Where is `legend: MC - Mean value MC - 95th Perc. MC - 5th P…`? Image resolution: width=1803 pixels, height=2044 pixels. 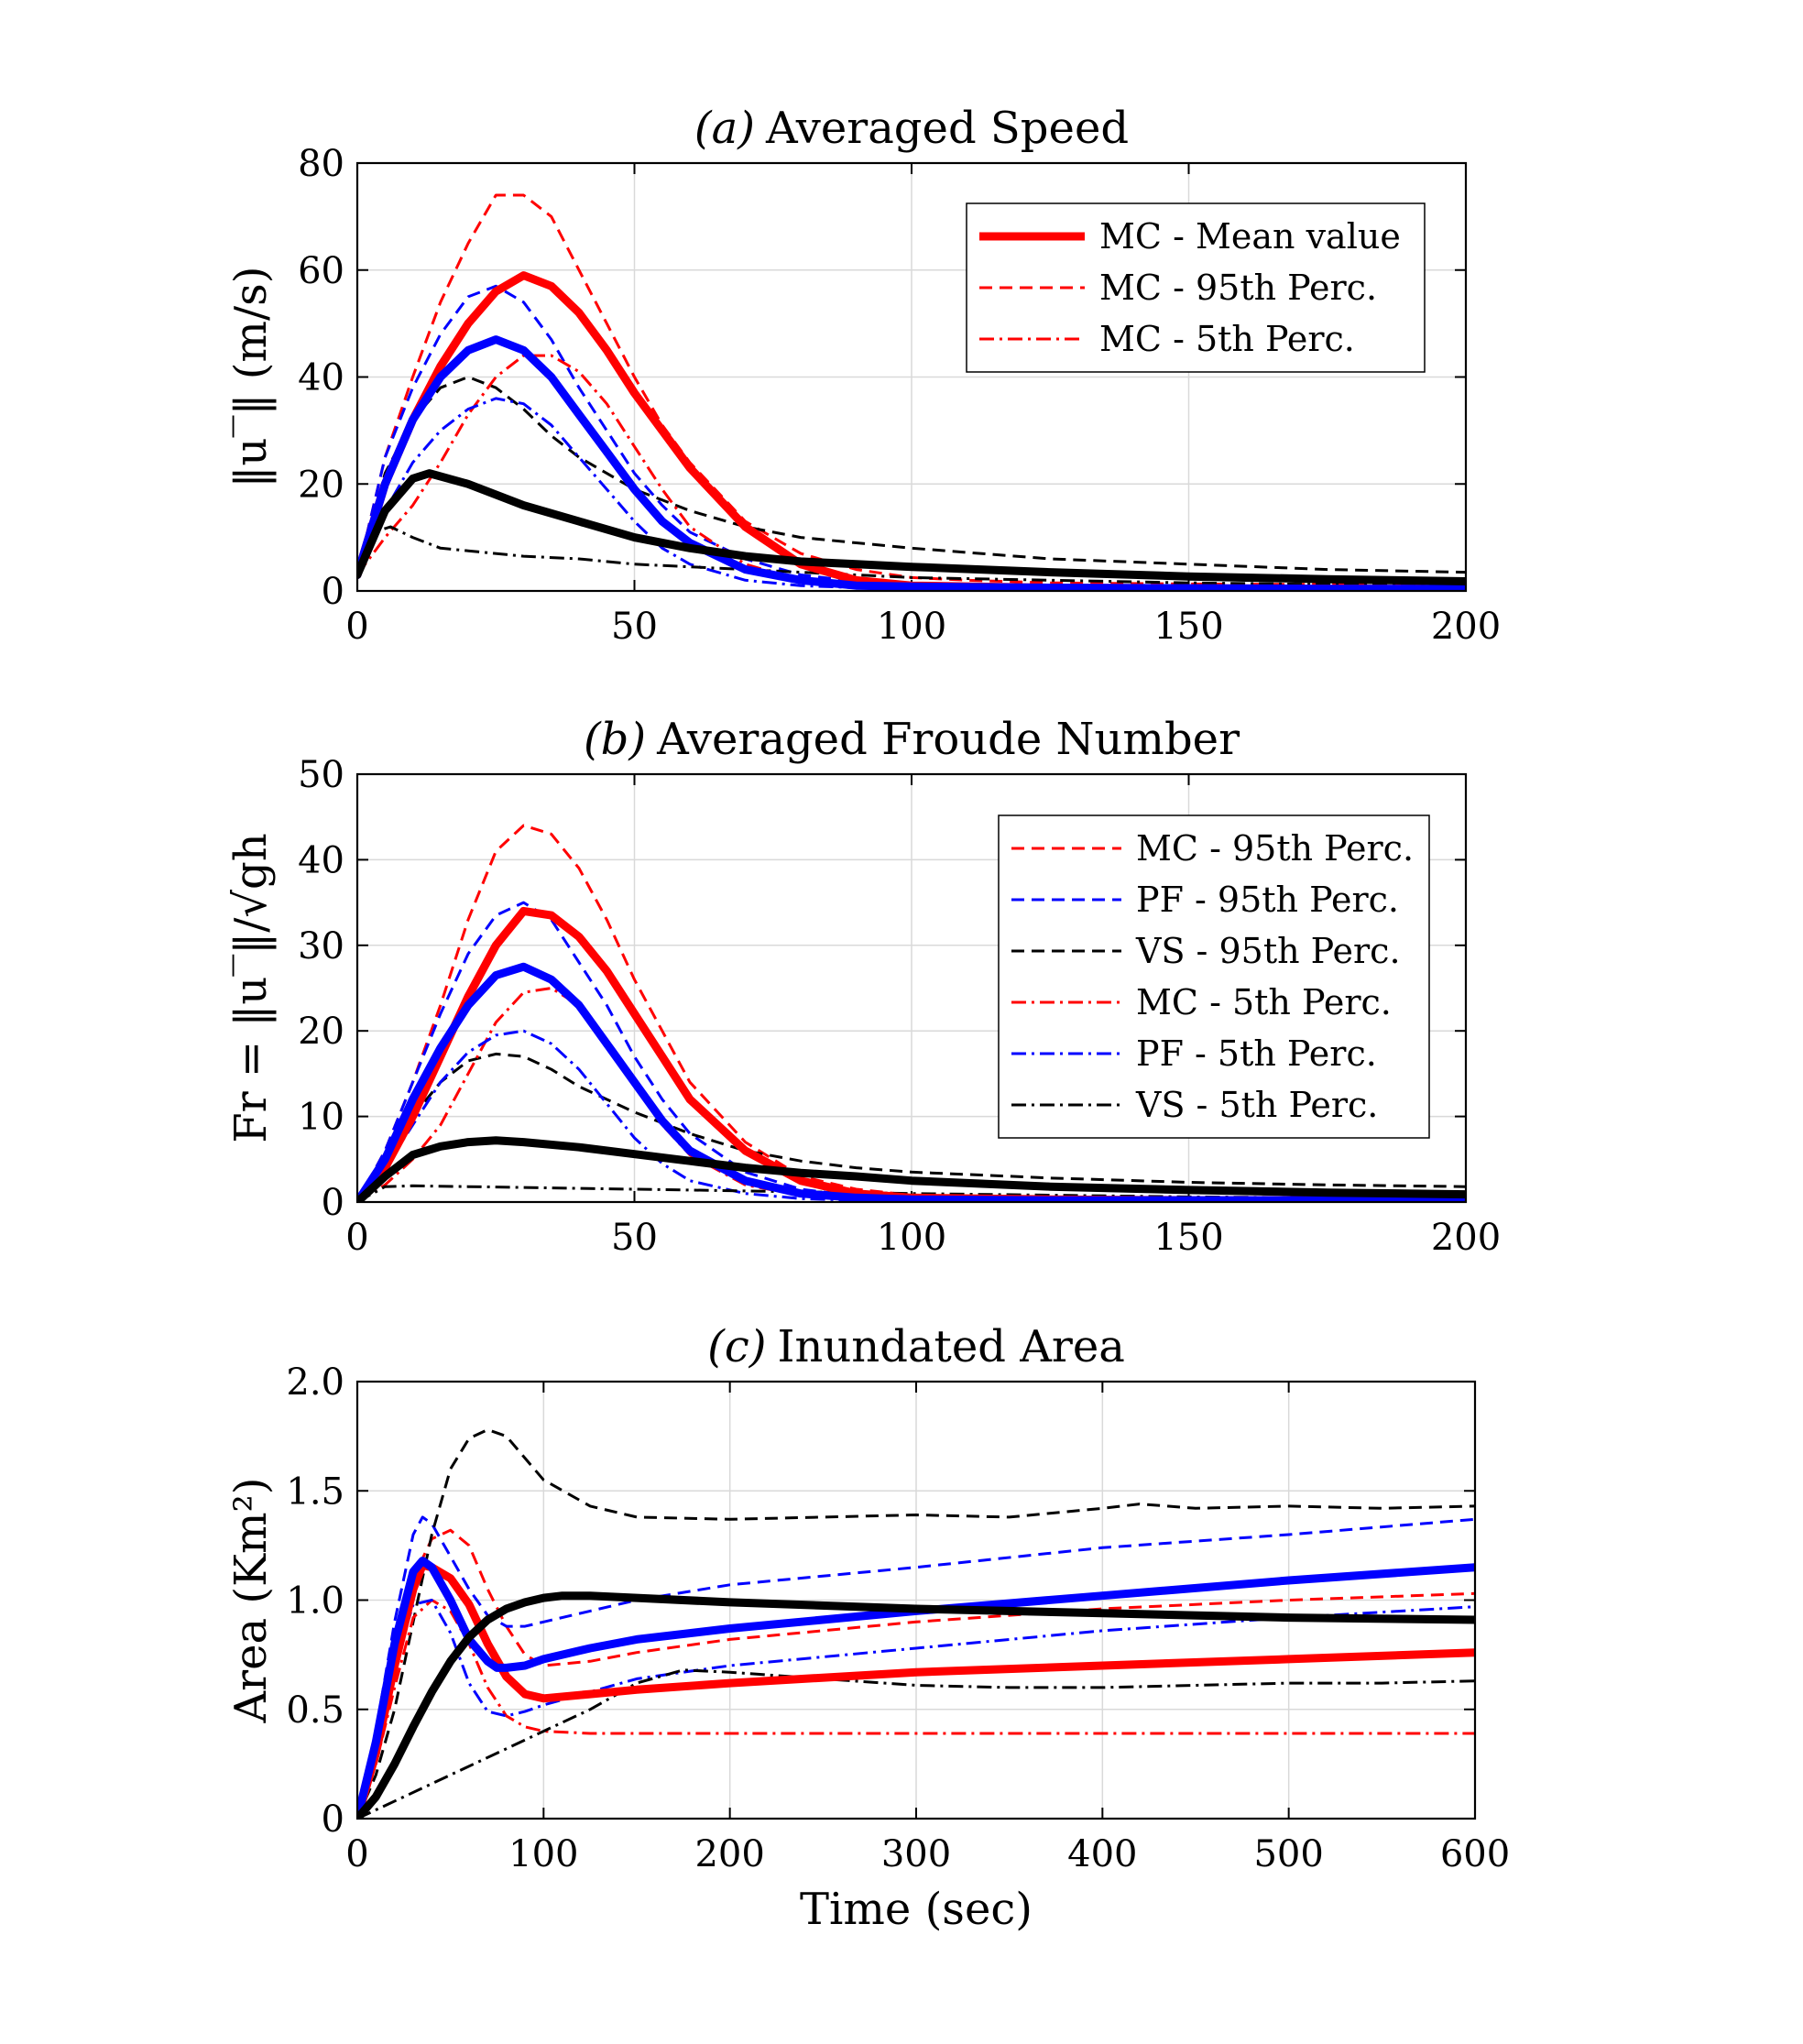 legend: MC - Mean value MC - 95th Perc. MC - 5th P… is located at coordinates (1196, 288).